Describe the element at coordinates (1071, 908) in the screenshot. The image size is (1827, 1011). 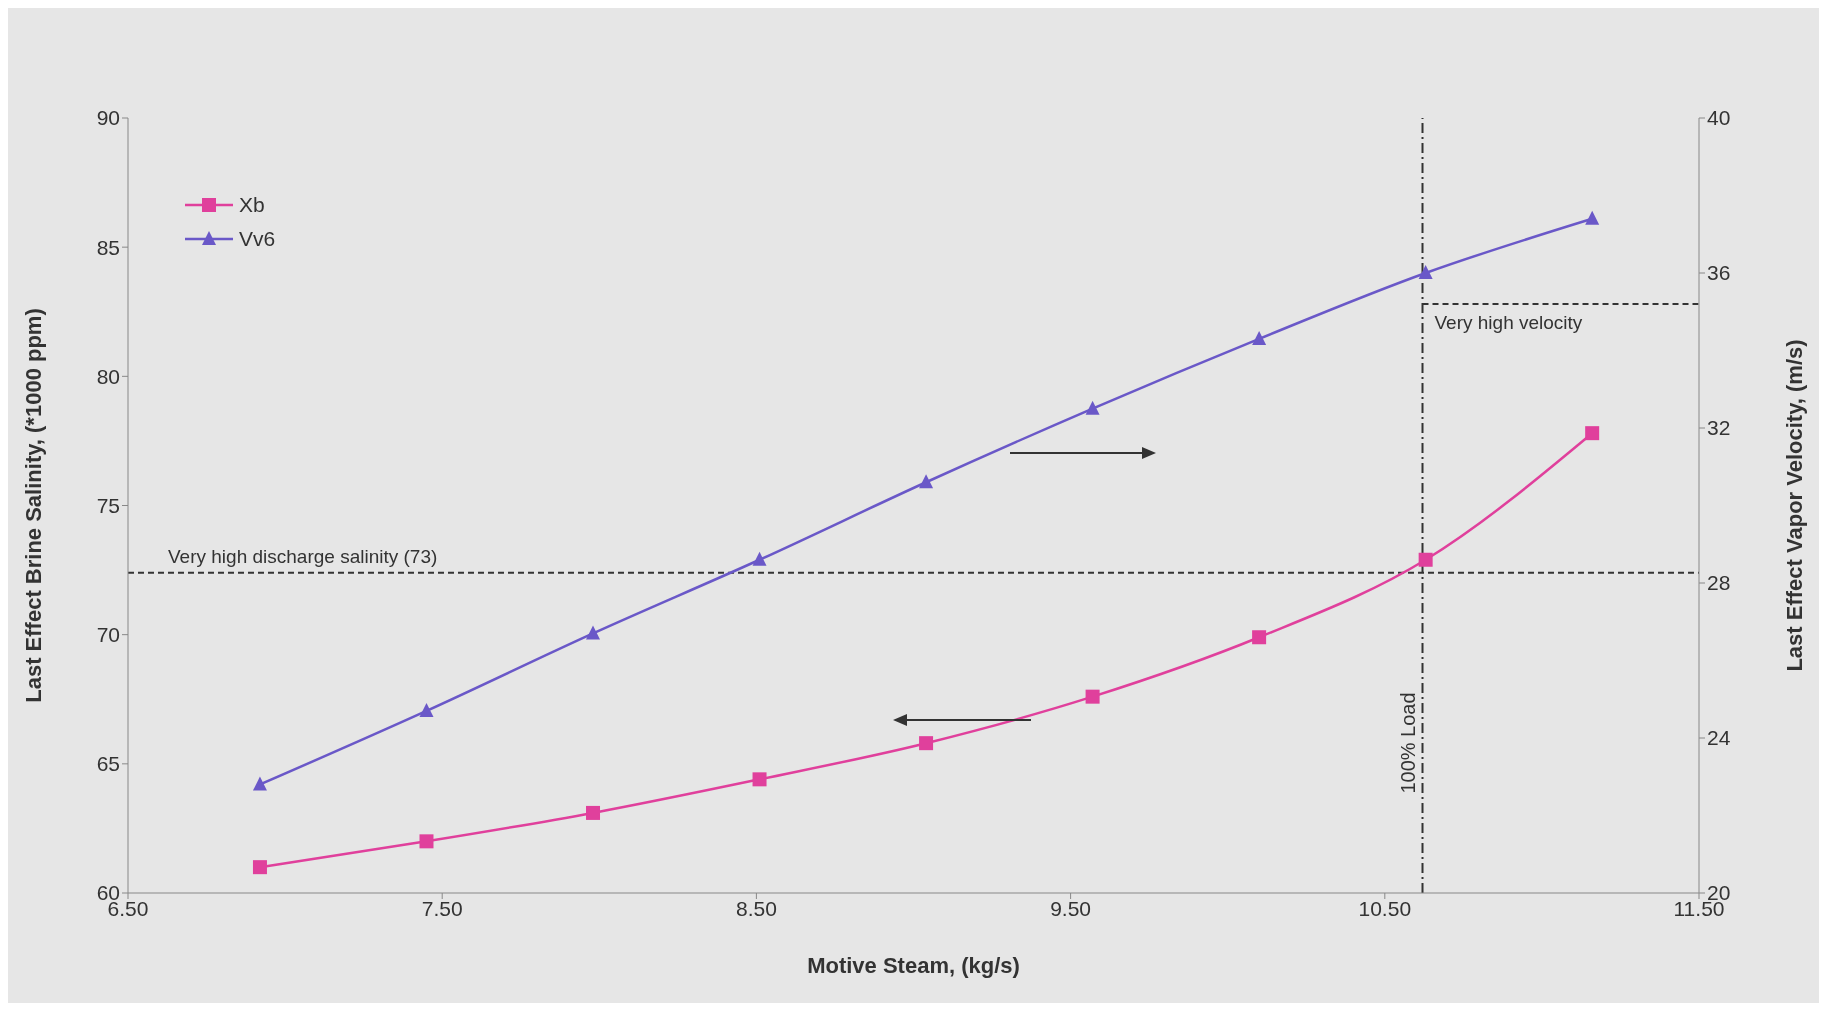
I see `x-tick-label: 9.50` at that location.